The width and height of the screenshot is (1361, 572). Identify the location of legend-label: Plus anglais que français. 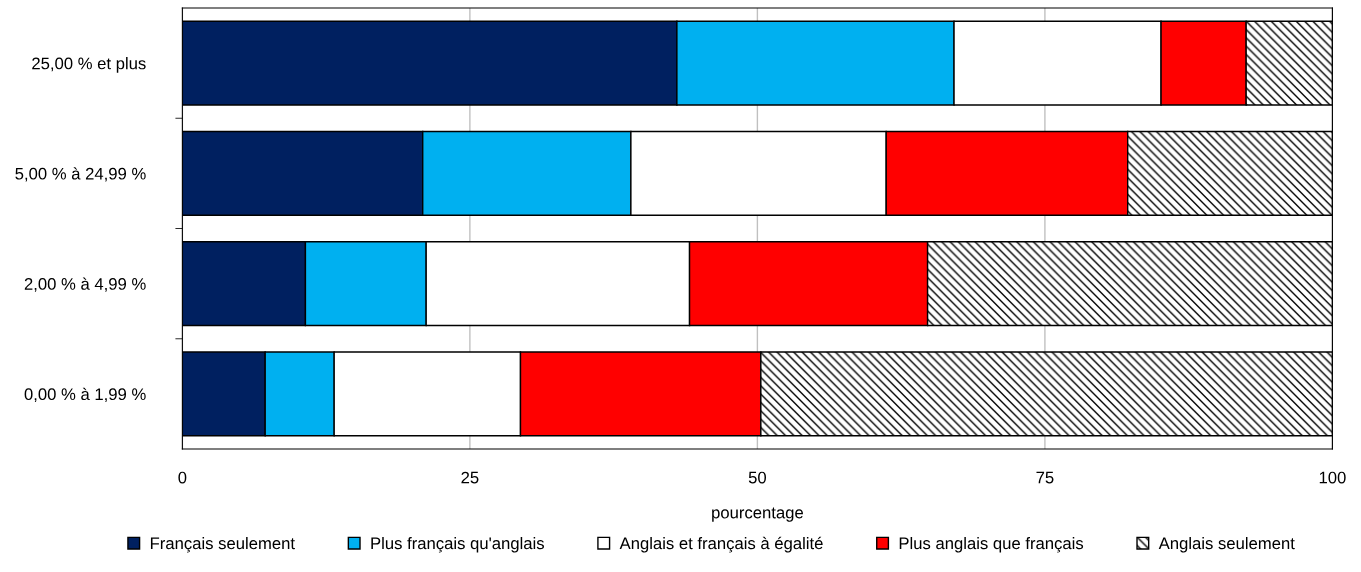
(991, 544).